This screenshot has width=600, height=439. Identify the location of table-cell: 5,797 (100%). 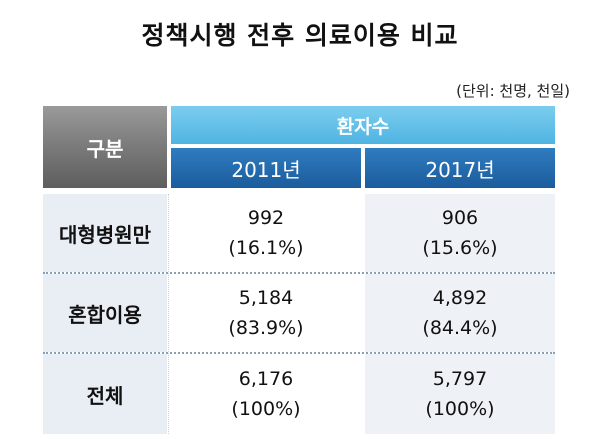
(460, 394).